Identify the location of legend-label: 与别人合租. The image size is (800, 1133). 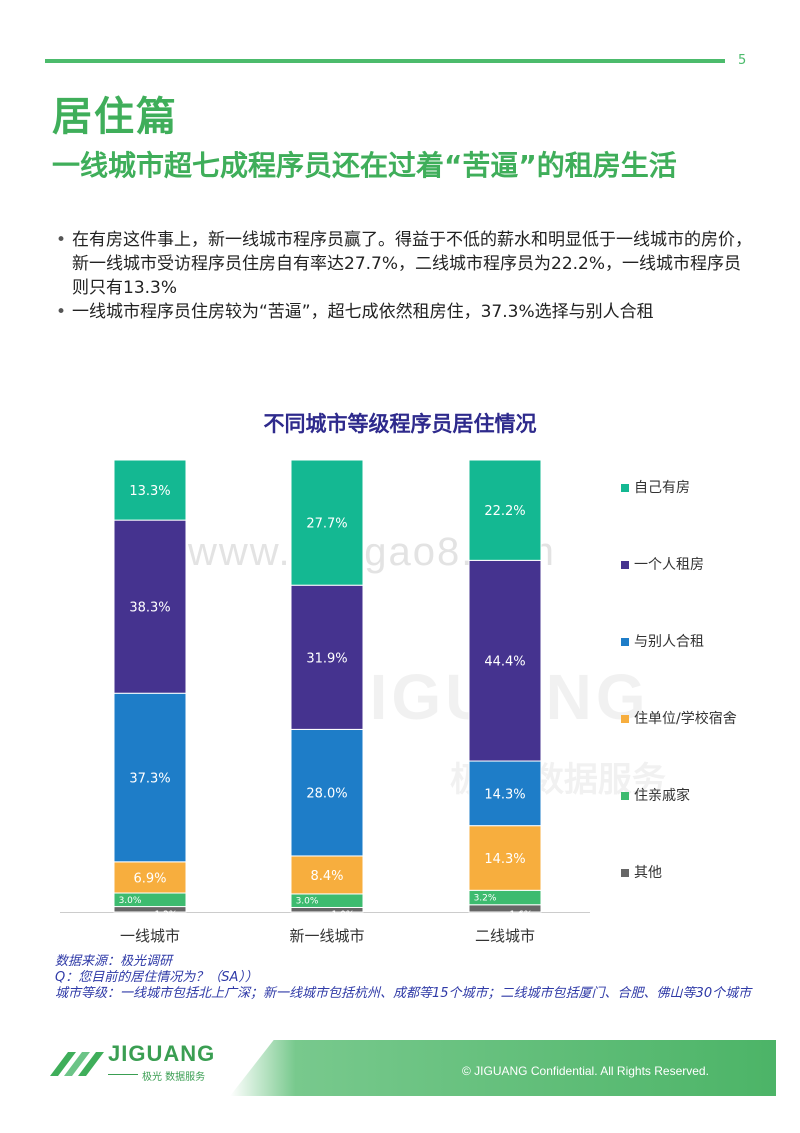
(669, 642).